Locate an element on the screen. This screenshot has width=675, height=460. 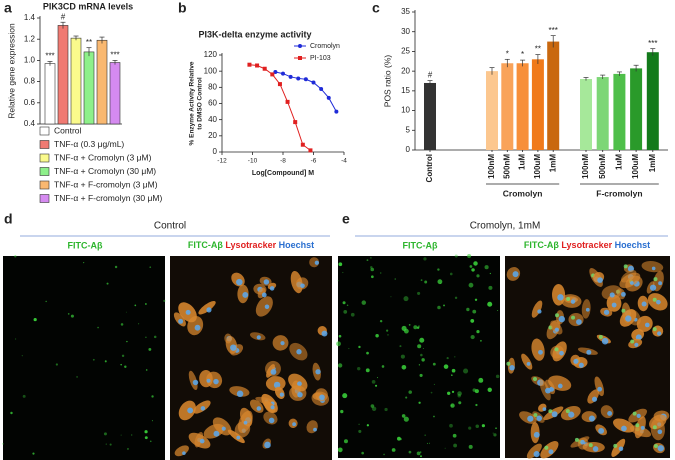
y-tick-label: 5 is located at coordinates (408, 129).